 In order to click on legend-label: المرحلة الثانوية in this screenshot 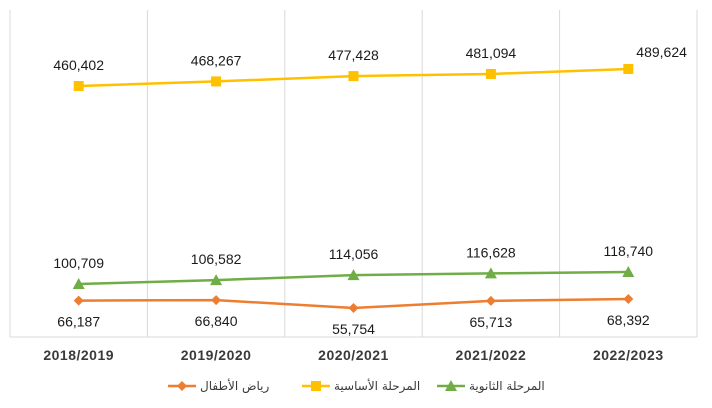, I will do `click(507, 386)`.